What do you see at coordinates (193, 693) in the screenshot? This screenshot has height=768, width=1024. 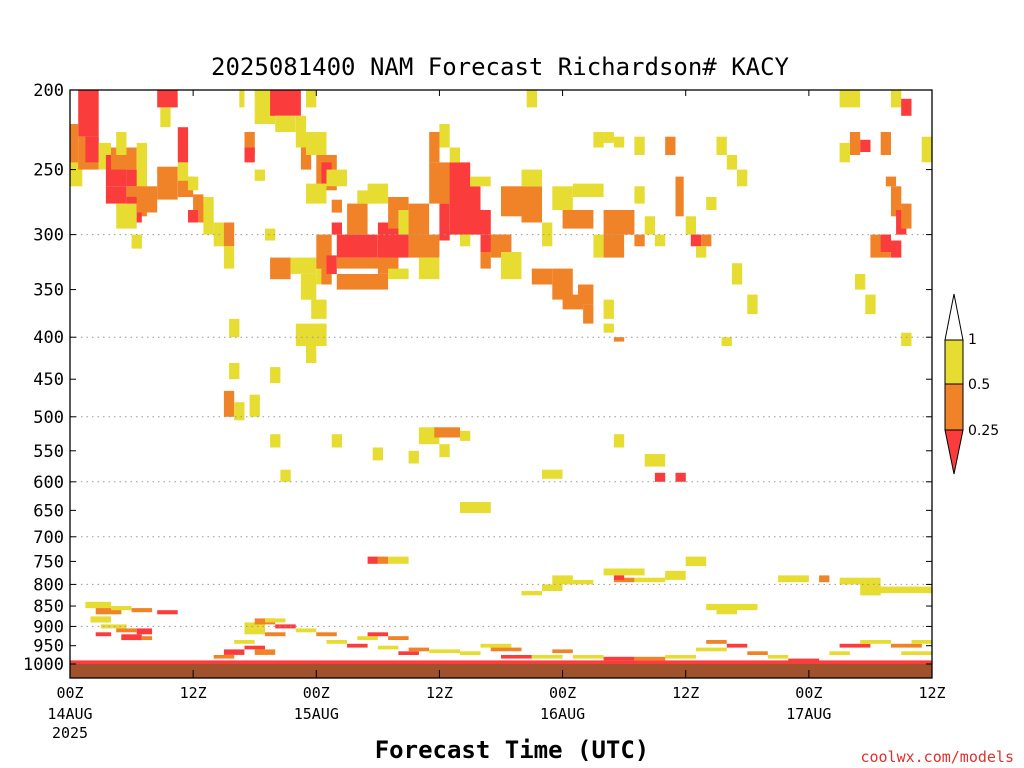 I see `x-tick-label-1: 12Z` at bounding box center [193, 693].